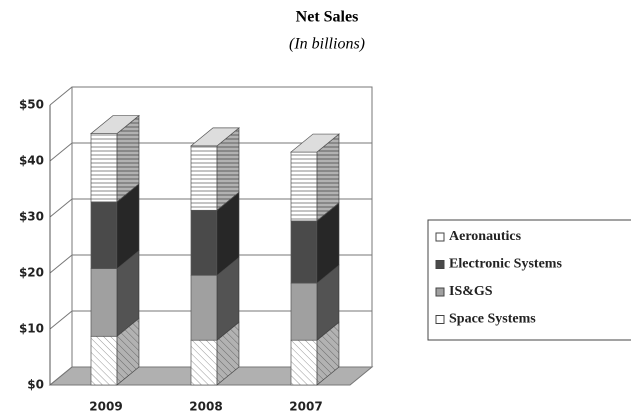 Image resolution: width=631 pixels, height=416 pixels. What do you see at coordinates (31, 161) in the screenshot?
I see `y-tick-label: $40` at bounding box center [31, 161].